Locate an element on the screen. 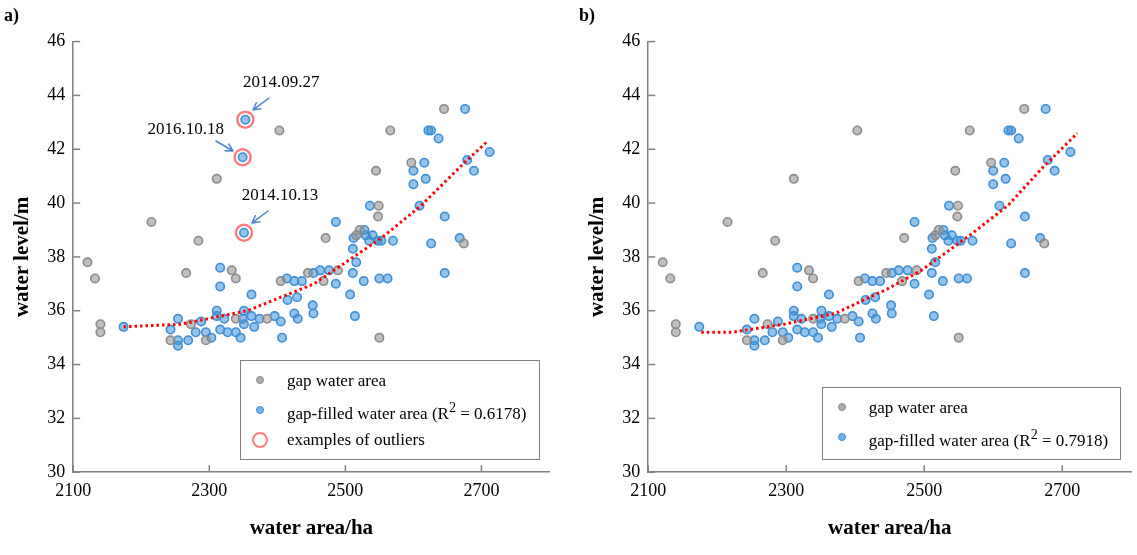 The height and width of the screenshot is (555, 1137). annotation: 2014.09.27 is located at coordinates (282, 81).